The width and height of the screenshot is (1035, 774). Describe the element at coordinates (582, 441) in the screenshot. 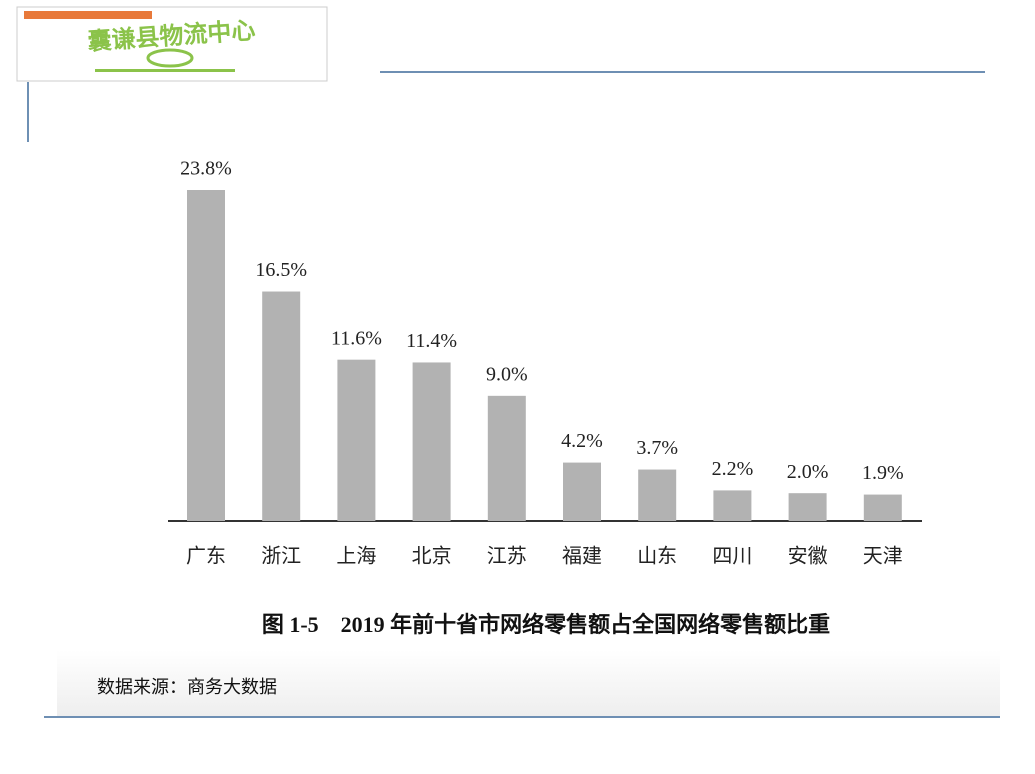

I see `value-label: 4.2%` at that location.